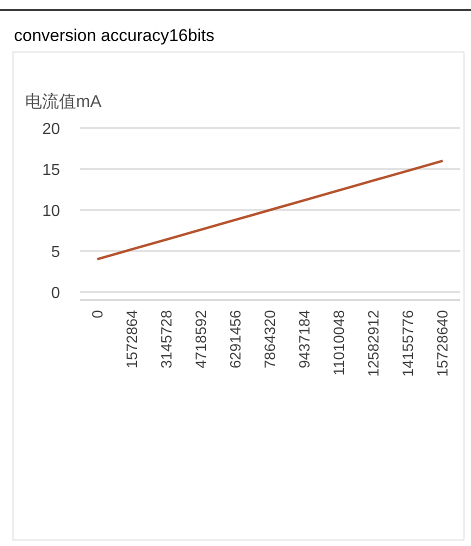 The image size is (471, 546). Describe the element at coordinates (97, 314) in the screenshot. I see `x-tick-label: 0` at that location.